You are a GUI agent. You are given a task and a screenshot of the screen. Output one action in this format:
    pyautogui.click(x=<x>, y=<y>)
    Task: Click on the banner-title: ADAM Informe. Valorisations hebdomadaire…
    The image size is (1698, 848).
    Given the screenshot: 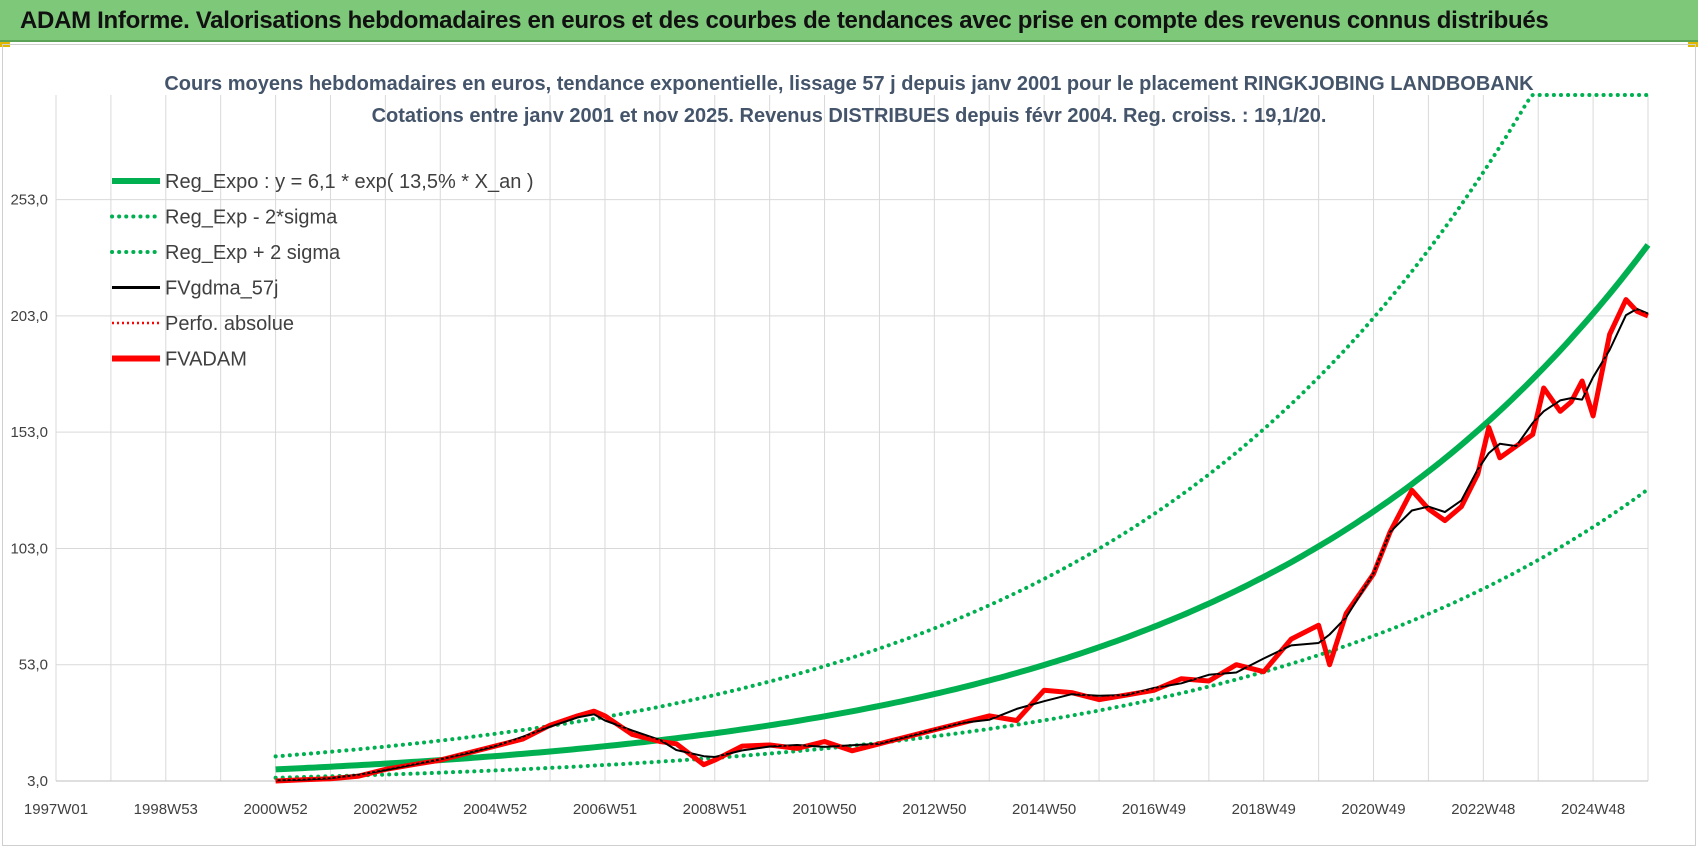 What is the action you would take?
    pyautogui.click(x=784, y=20)
    